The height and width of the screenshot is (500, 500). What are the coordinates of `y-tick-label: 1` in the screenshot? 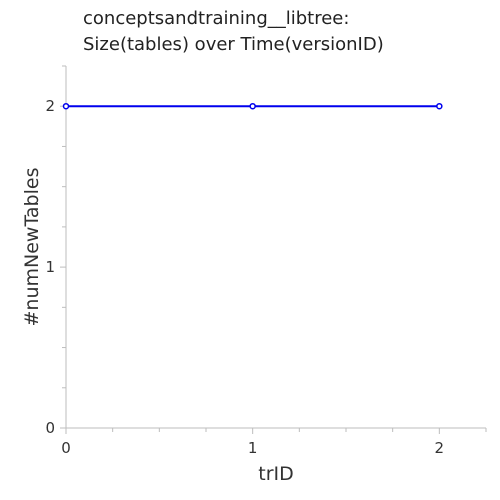 It's located at (50, 267).